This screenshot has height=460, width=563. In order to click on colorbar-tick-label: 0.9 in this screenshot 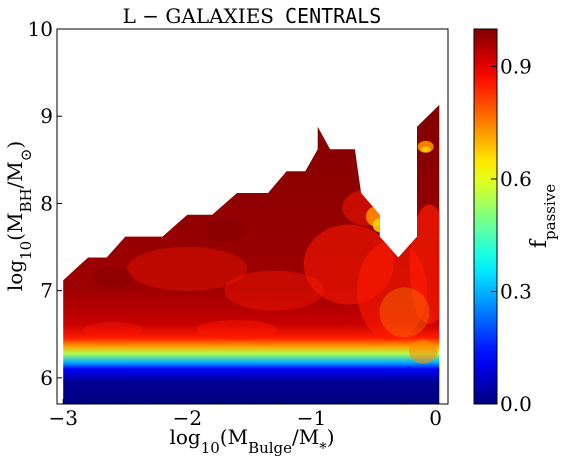, I will do `click(516, 67)`.